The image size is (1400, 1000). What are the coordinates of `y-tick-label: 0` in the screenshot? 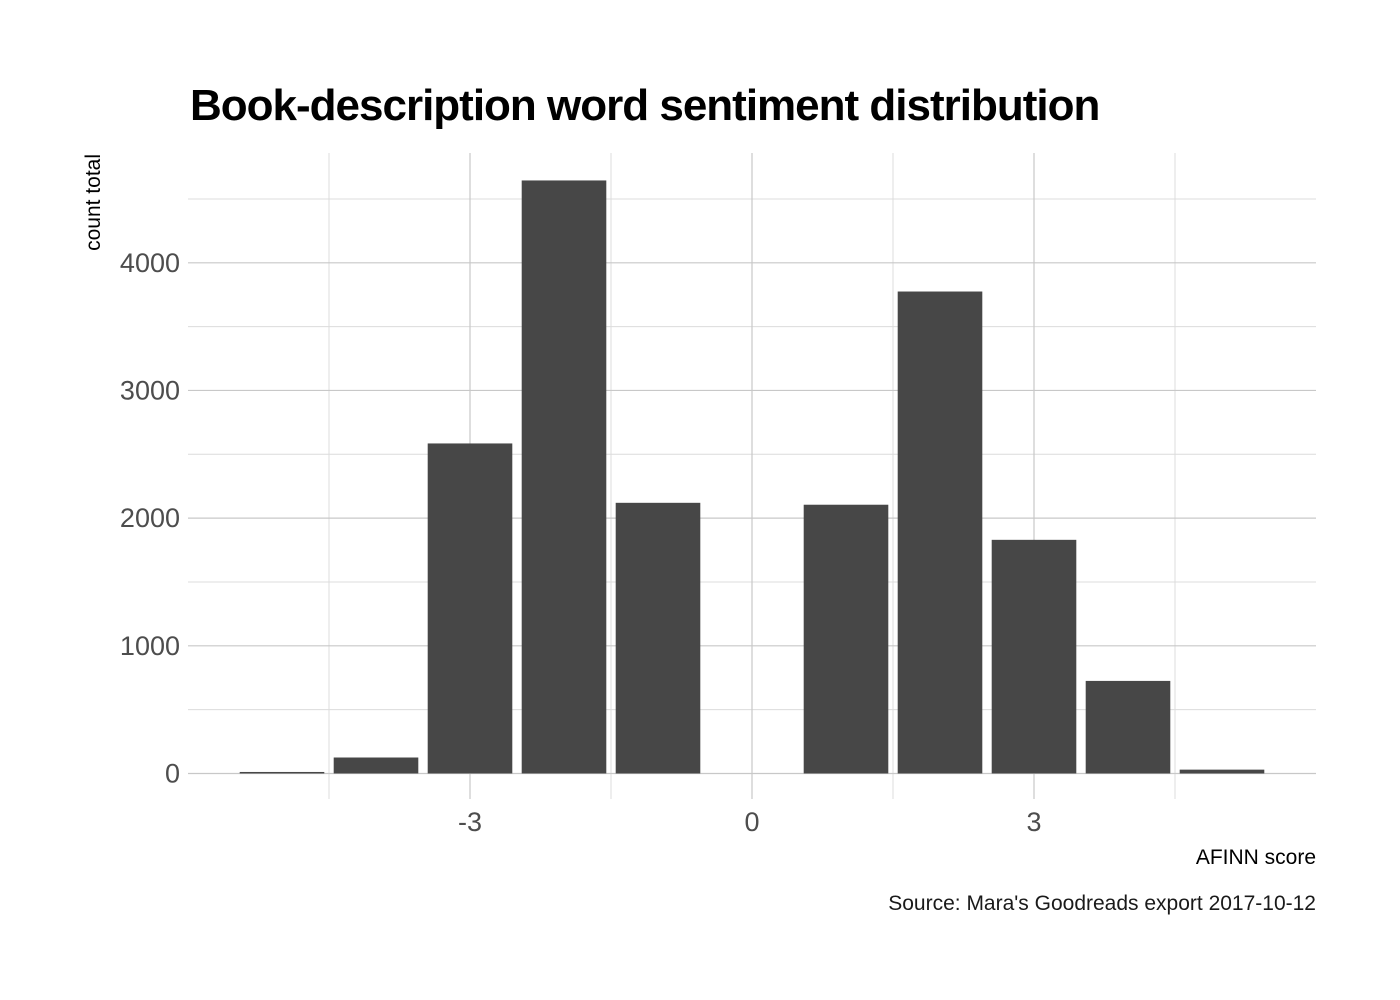 It's located at (172, 773).